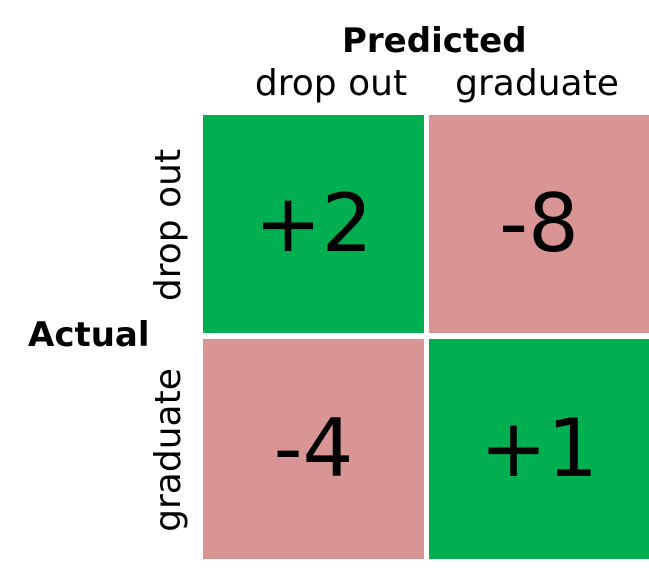 The image size is (649, 568). What do you see at coordinates (168, 450) in the screenshot?
I see `row-label-graduate: graduate` at bounding box center [168, 450].